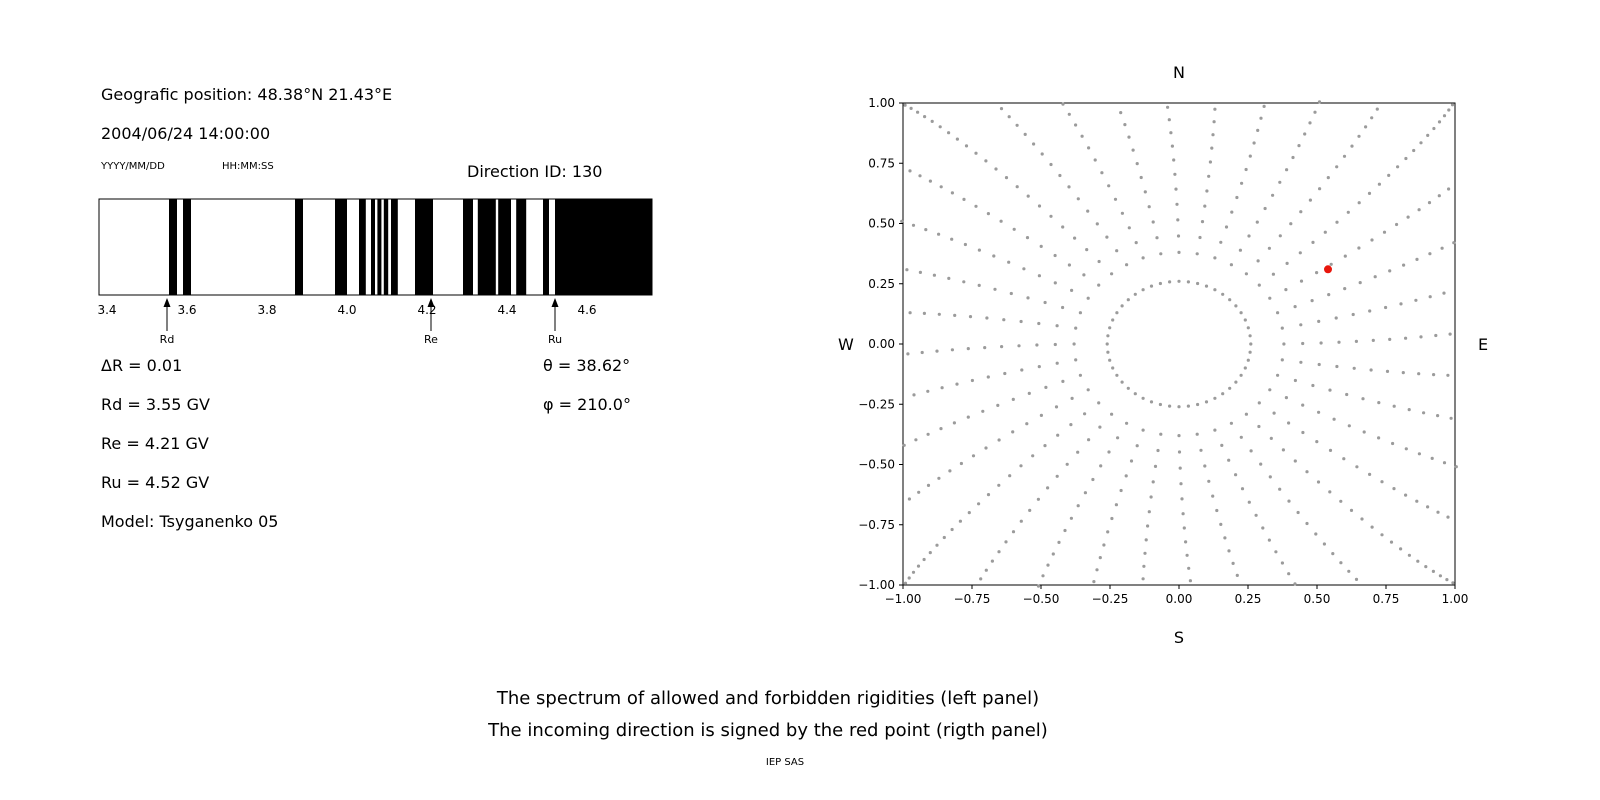 This screenshot has height=800, width=1600. Describe the element at coordinates (586, 310) in the screenshot. I see `svg-text: 4.6` at that location.